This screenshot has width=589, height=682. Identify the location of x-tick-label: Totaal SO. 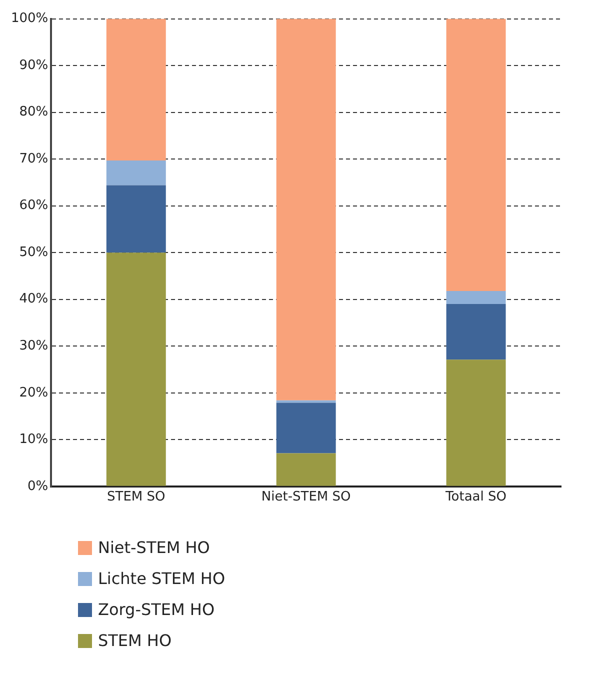
(475, 497).